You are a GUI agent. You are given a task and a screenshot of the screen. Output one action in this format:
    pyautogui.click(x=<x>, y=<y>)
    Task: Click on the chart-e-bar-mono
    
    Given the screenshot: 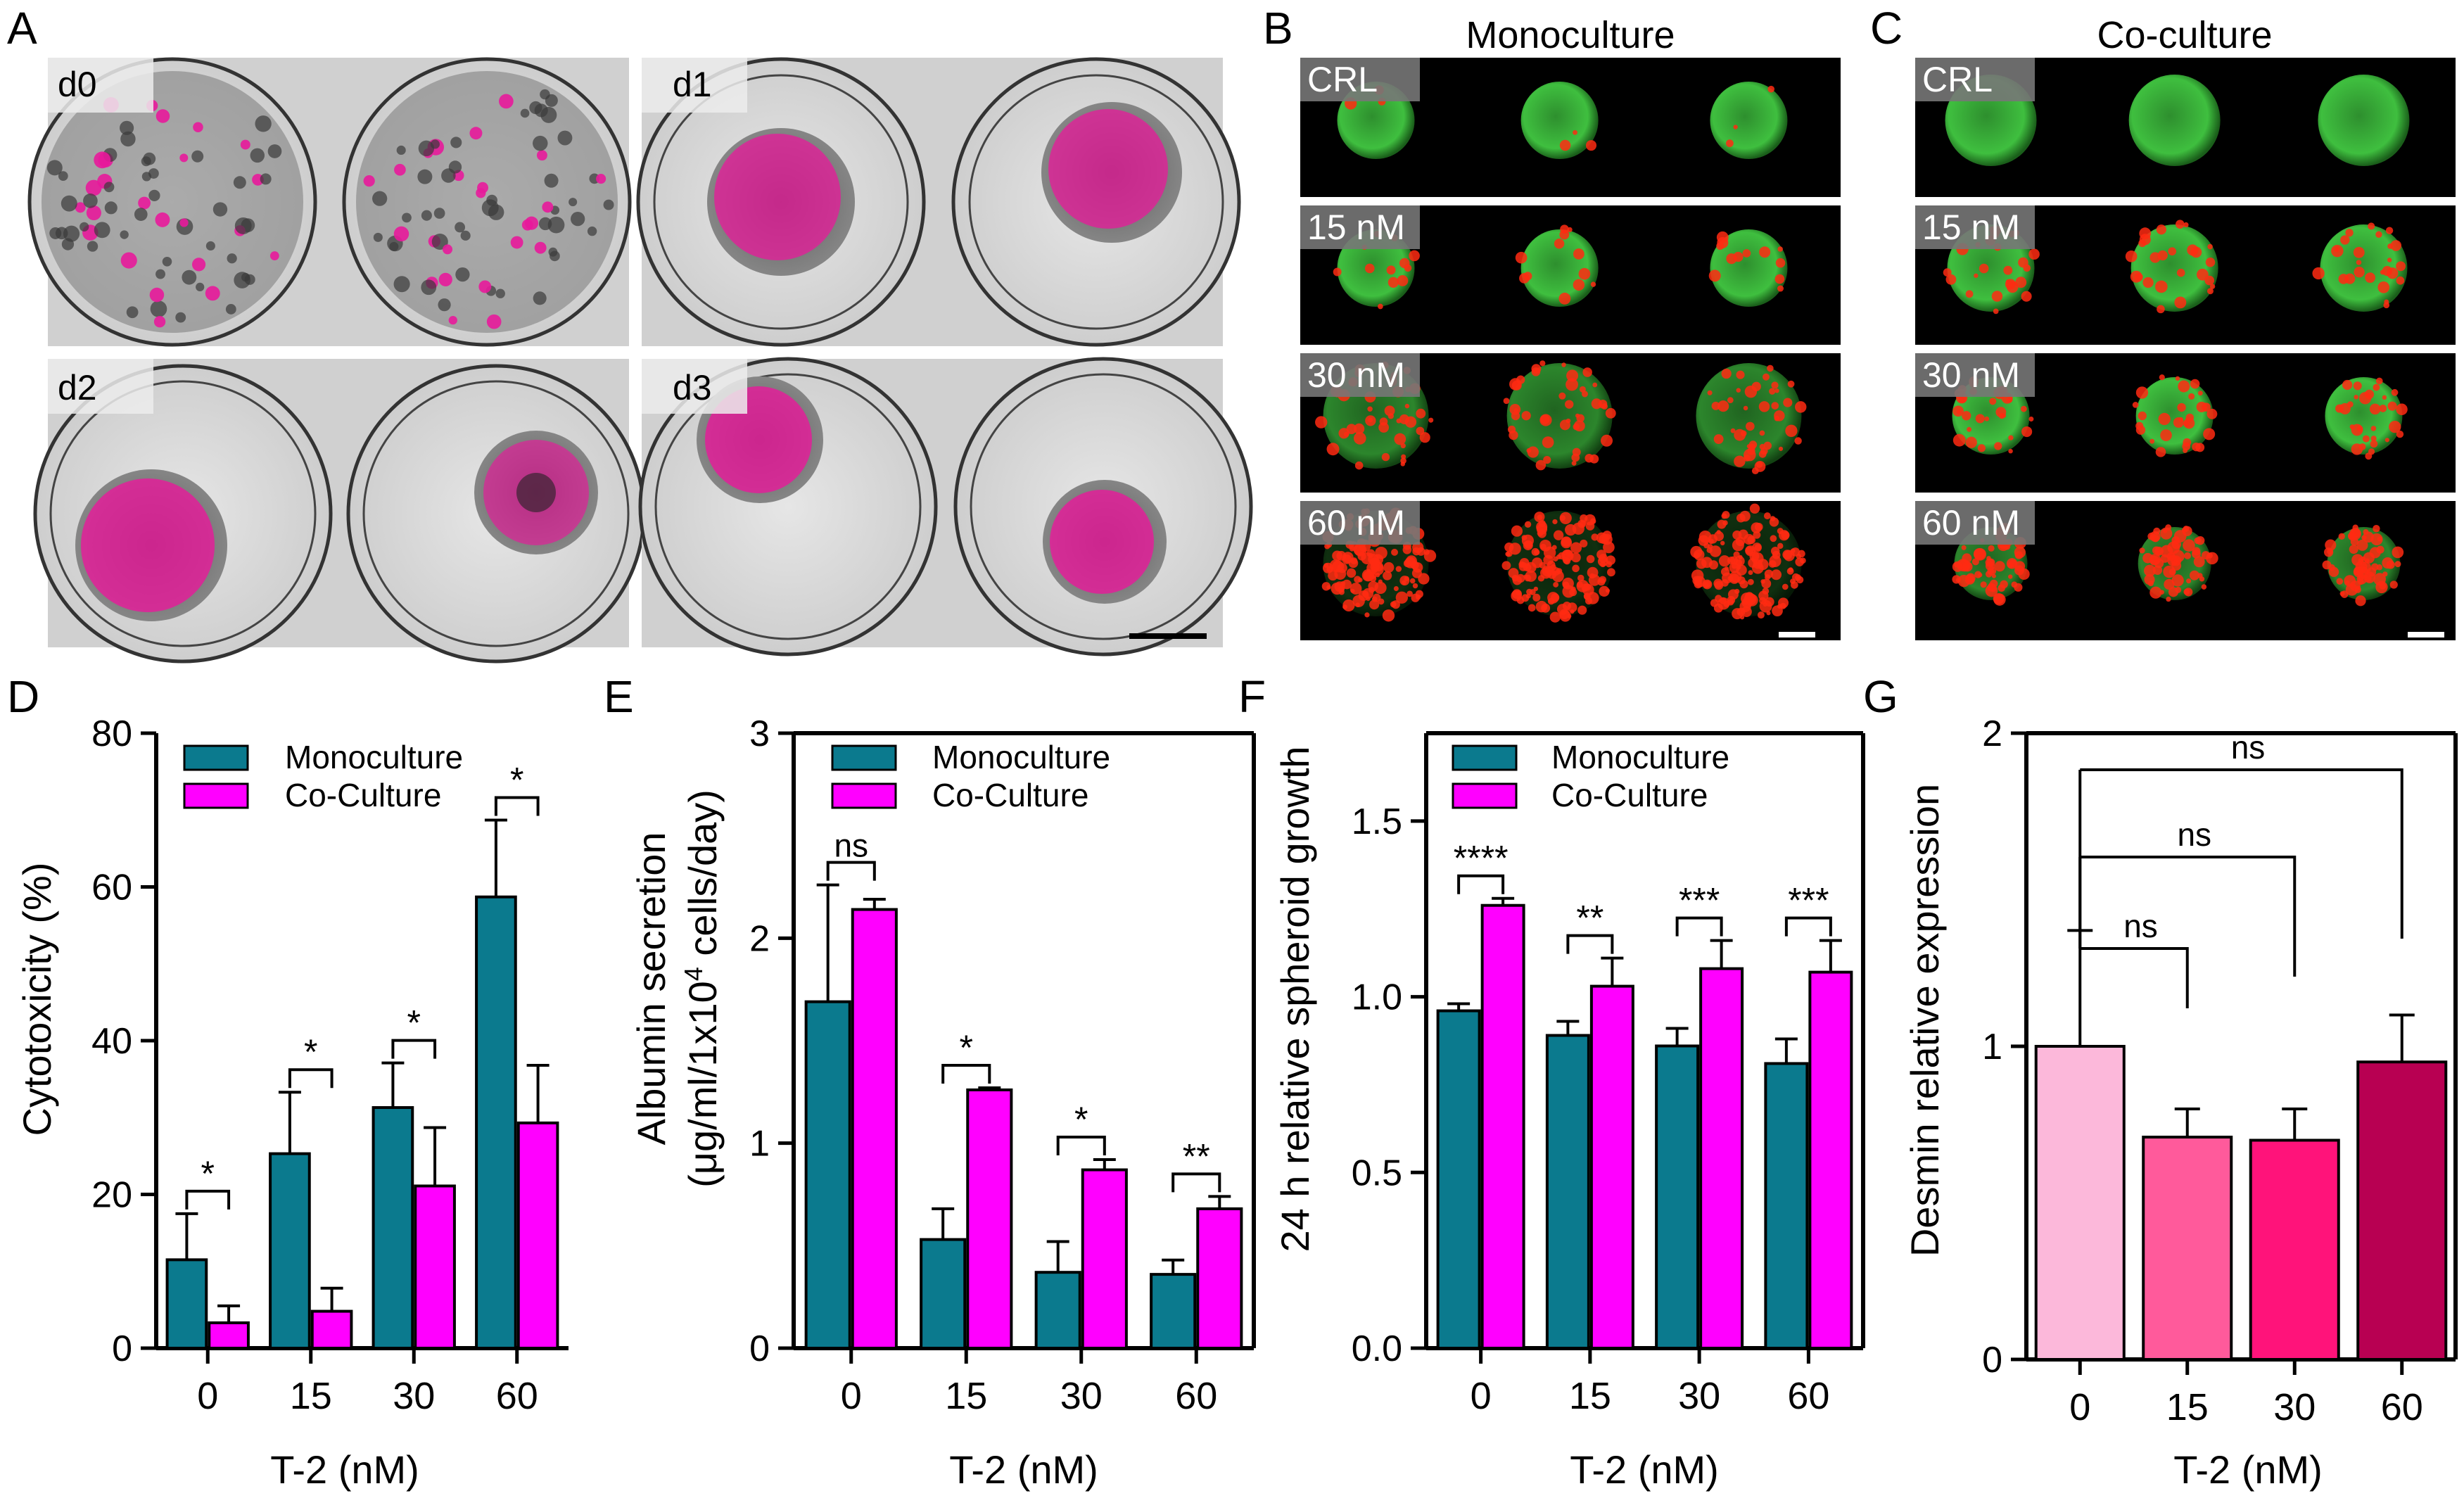 What is the action you would take?
    pyautogui.click(x=828, y=1175)
    